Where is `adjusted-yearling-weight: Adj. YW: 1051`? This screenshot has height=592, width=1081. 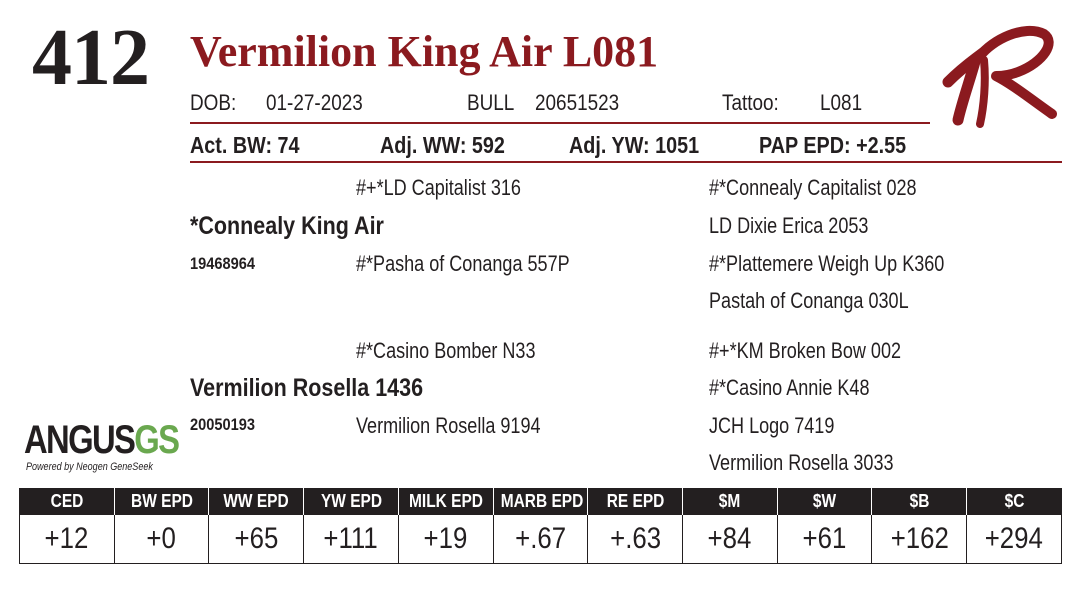 adjusted-yearling-weight: Adj. YW: 1051 is located at coordinates (634, 145).